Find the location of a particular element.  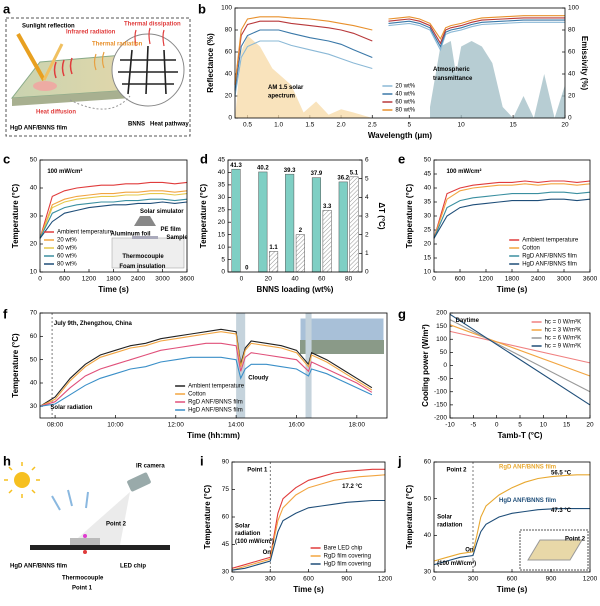

label: Thermal dissipation is located at coordinates (152, 25).